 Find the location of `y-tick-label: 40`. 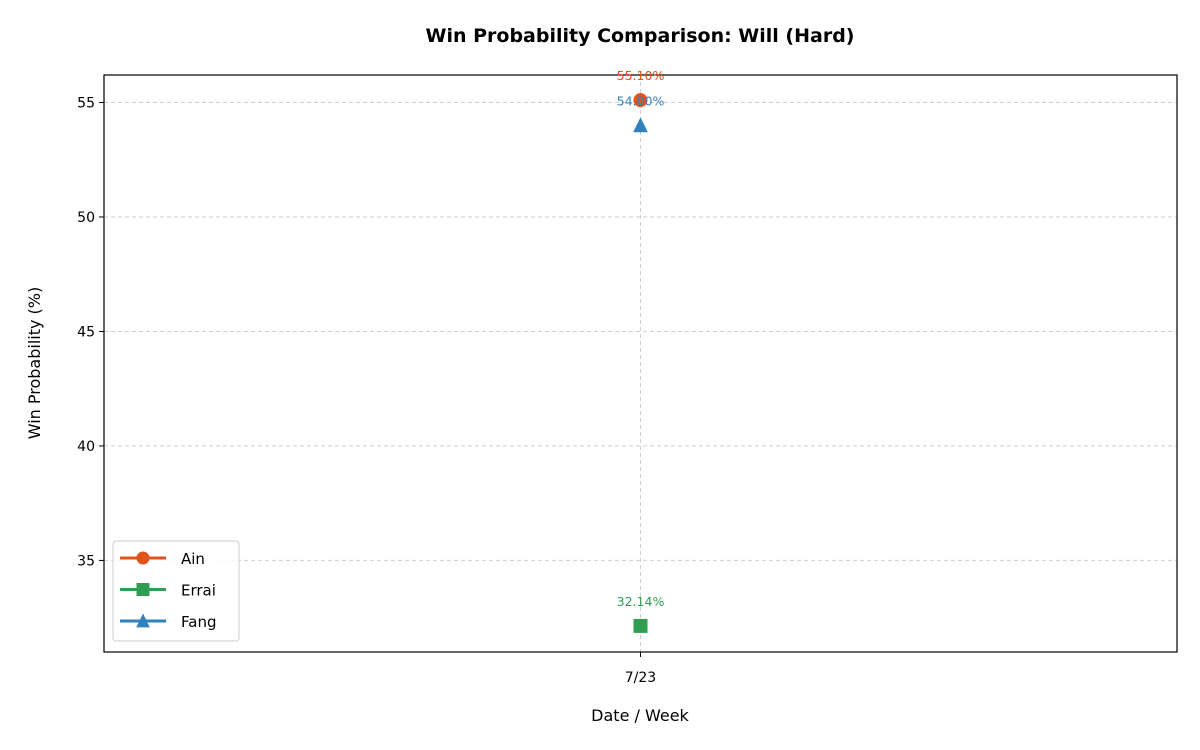

y-tick-label: 40 is located at coordinates (86, 447).